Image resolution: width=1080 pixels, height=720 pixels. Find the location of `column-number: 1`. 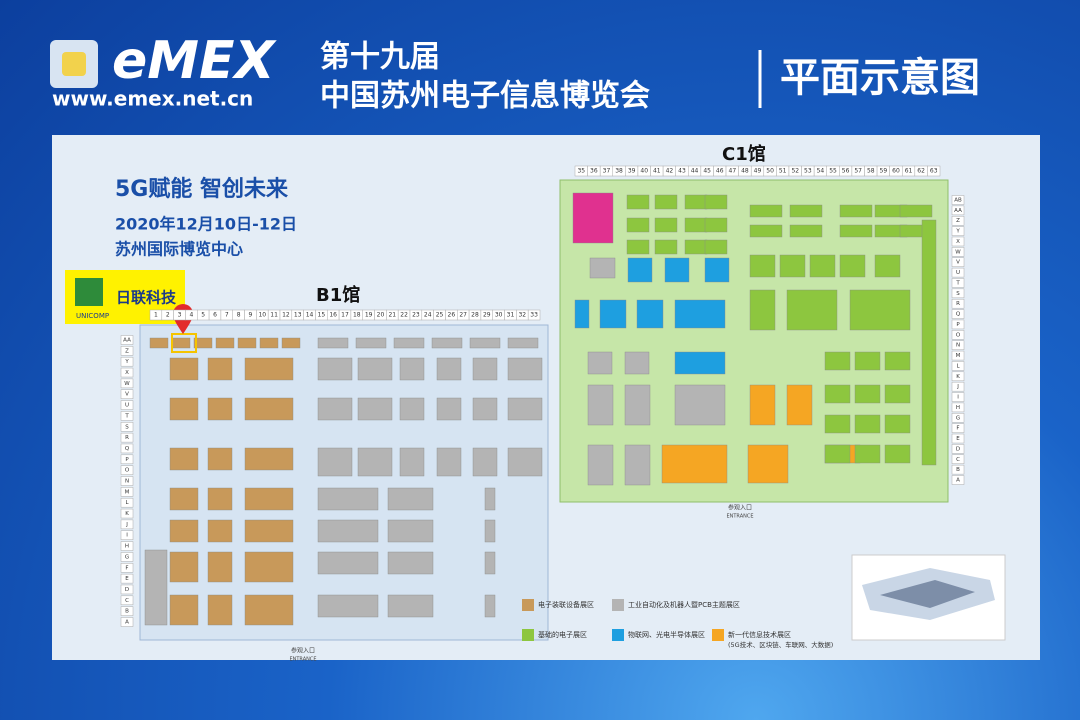

column-number: 1 is located at coordinates (156, 315).